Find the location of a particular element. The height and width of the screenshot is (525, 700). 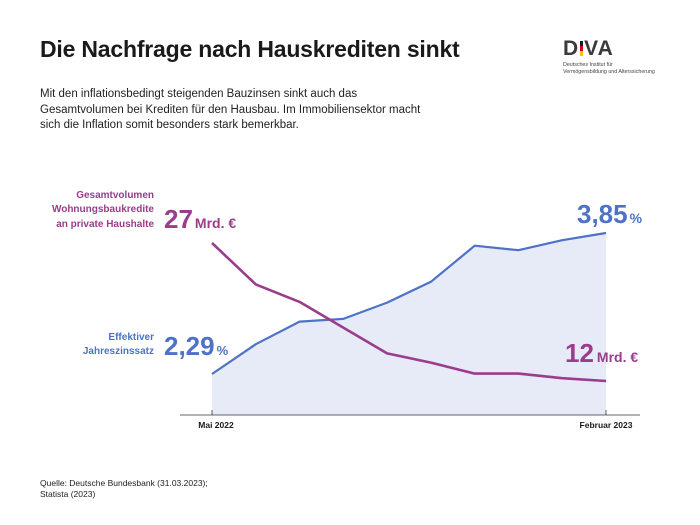

chart-title: Die Nachfrage nach Hauskrediten sinkt is located at coordinates (250, 49).